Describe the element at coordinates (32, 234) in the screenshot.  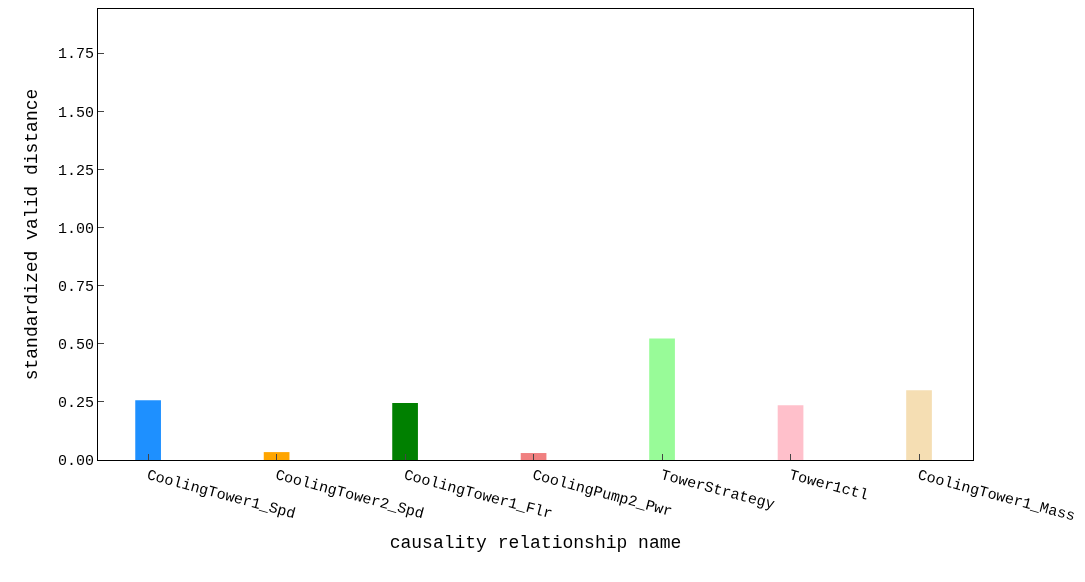
I see `y-axis-title: standardized valid distance` at that location.